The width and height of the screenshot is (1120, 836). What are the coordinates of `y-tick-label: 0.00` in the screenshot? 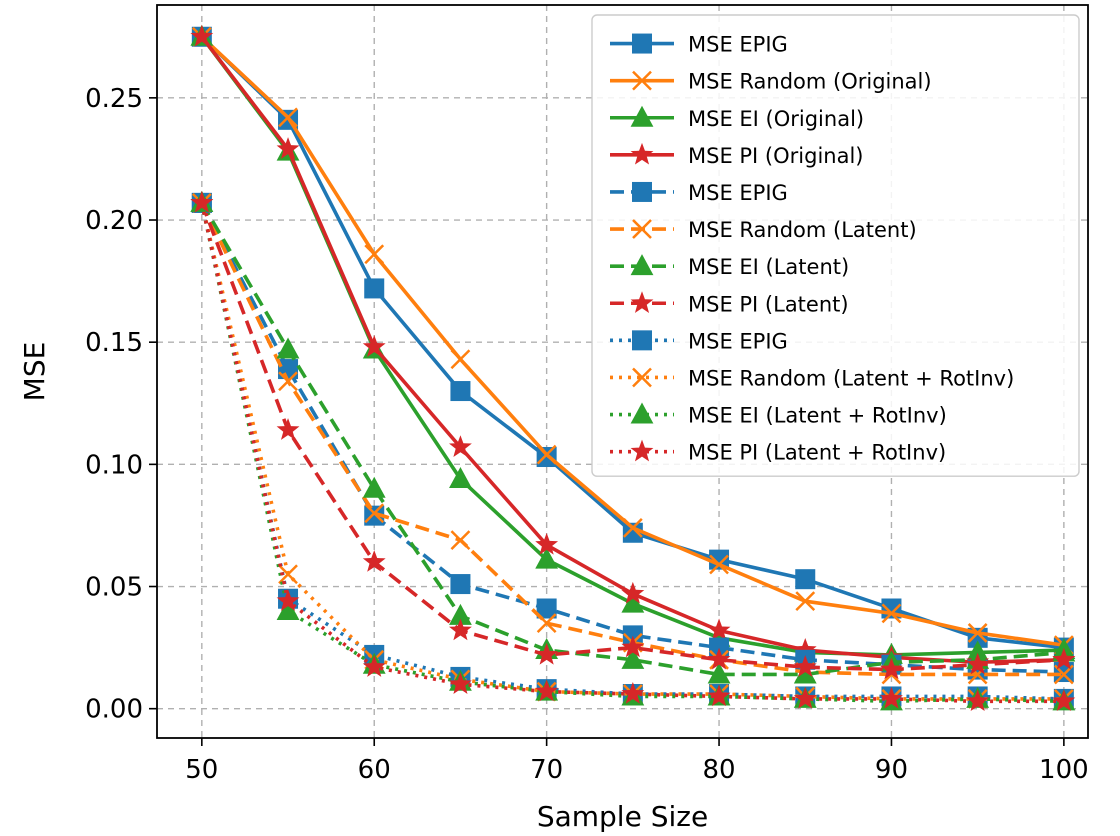 It's located at (114, 710).